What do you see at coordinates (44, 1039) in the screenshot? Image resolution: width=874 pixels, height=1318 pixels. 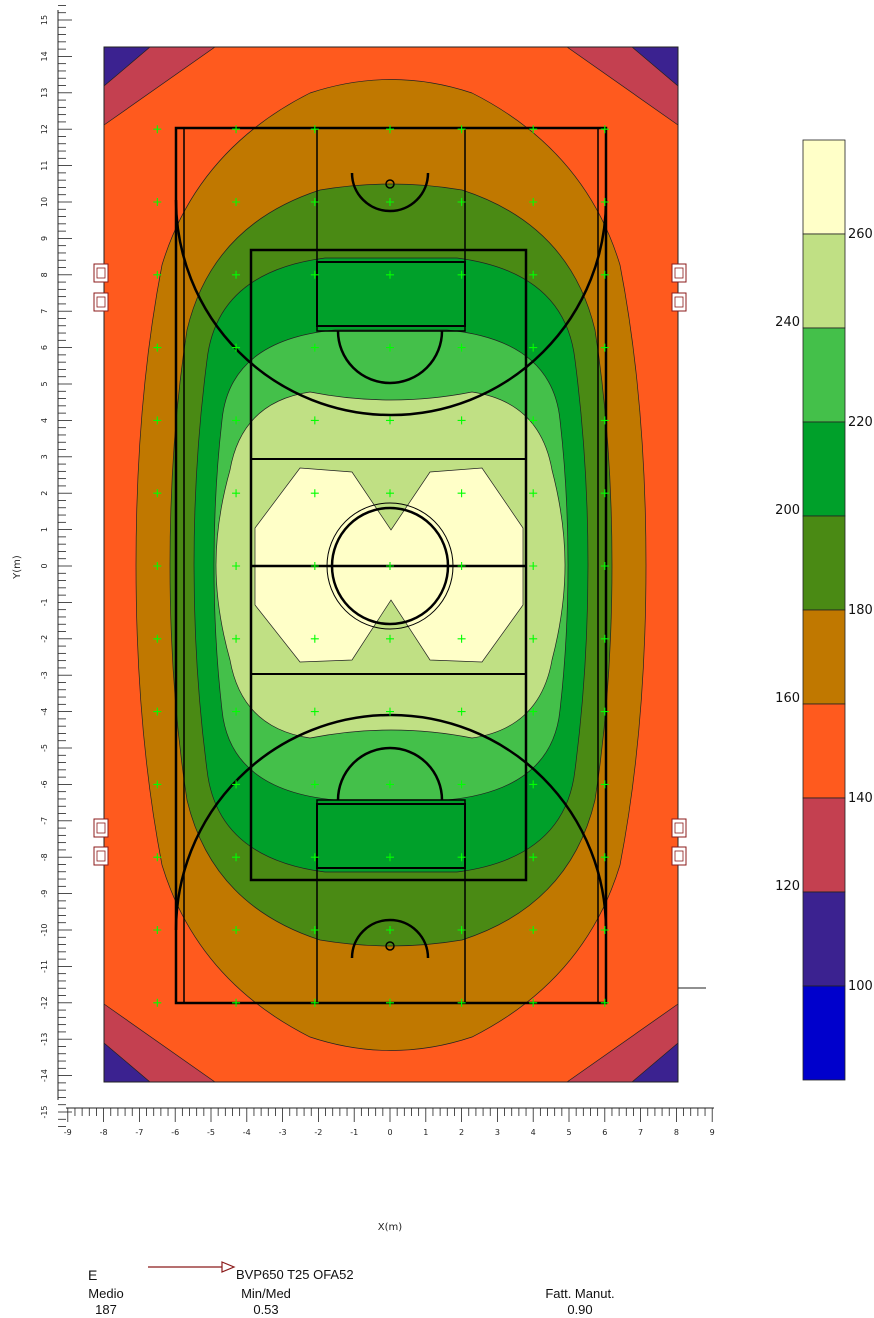 I see `y-tick-label: -13` at bounding box center [44, 1039].